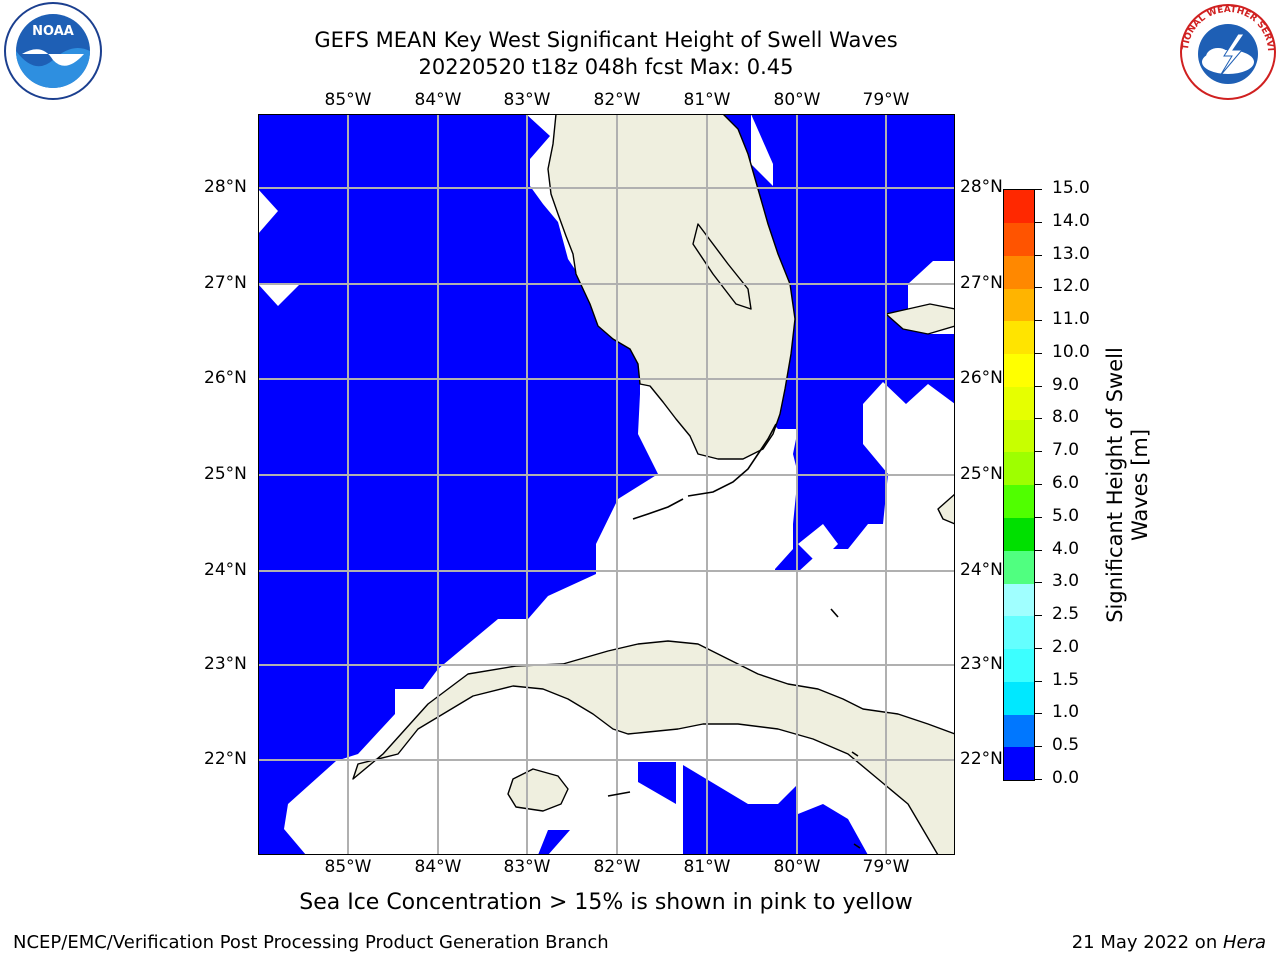 The image size is (1280, 960). What do you see at coordinates (225, 378) in the screenshot?
I see `lat-label-left: 26°N` at bounding box center [225, 378].